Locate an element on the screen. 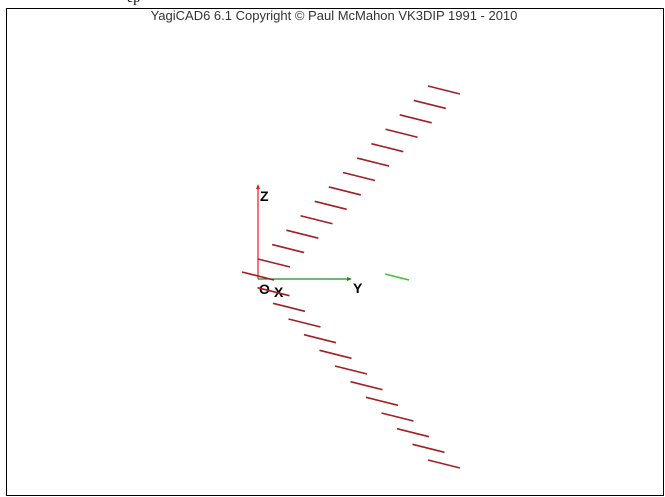  window-top-fragment: ep is located at coordinates (133, 3).